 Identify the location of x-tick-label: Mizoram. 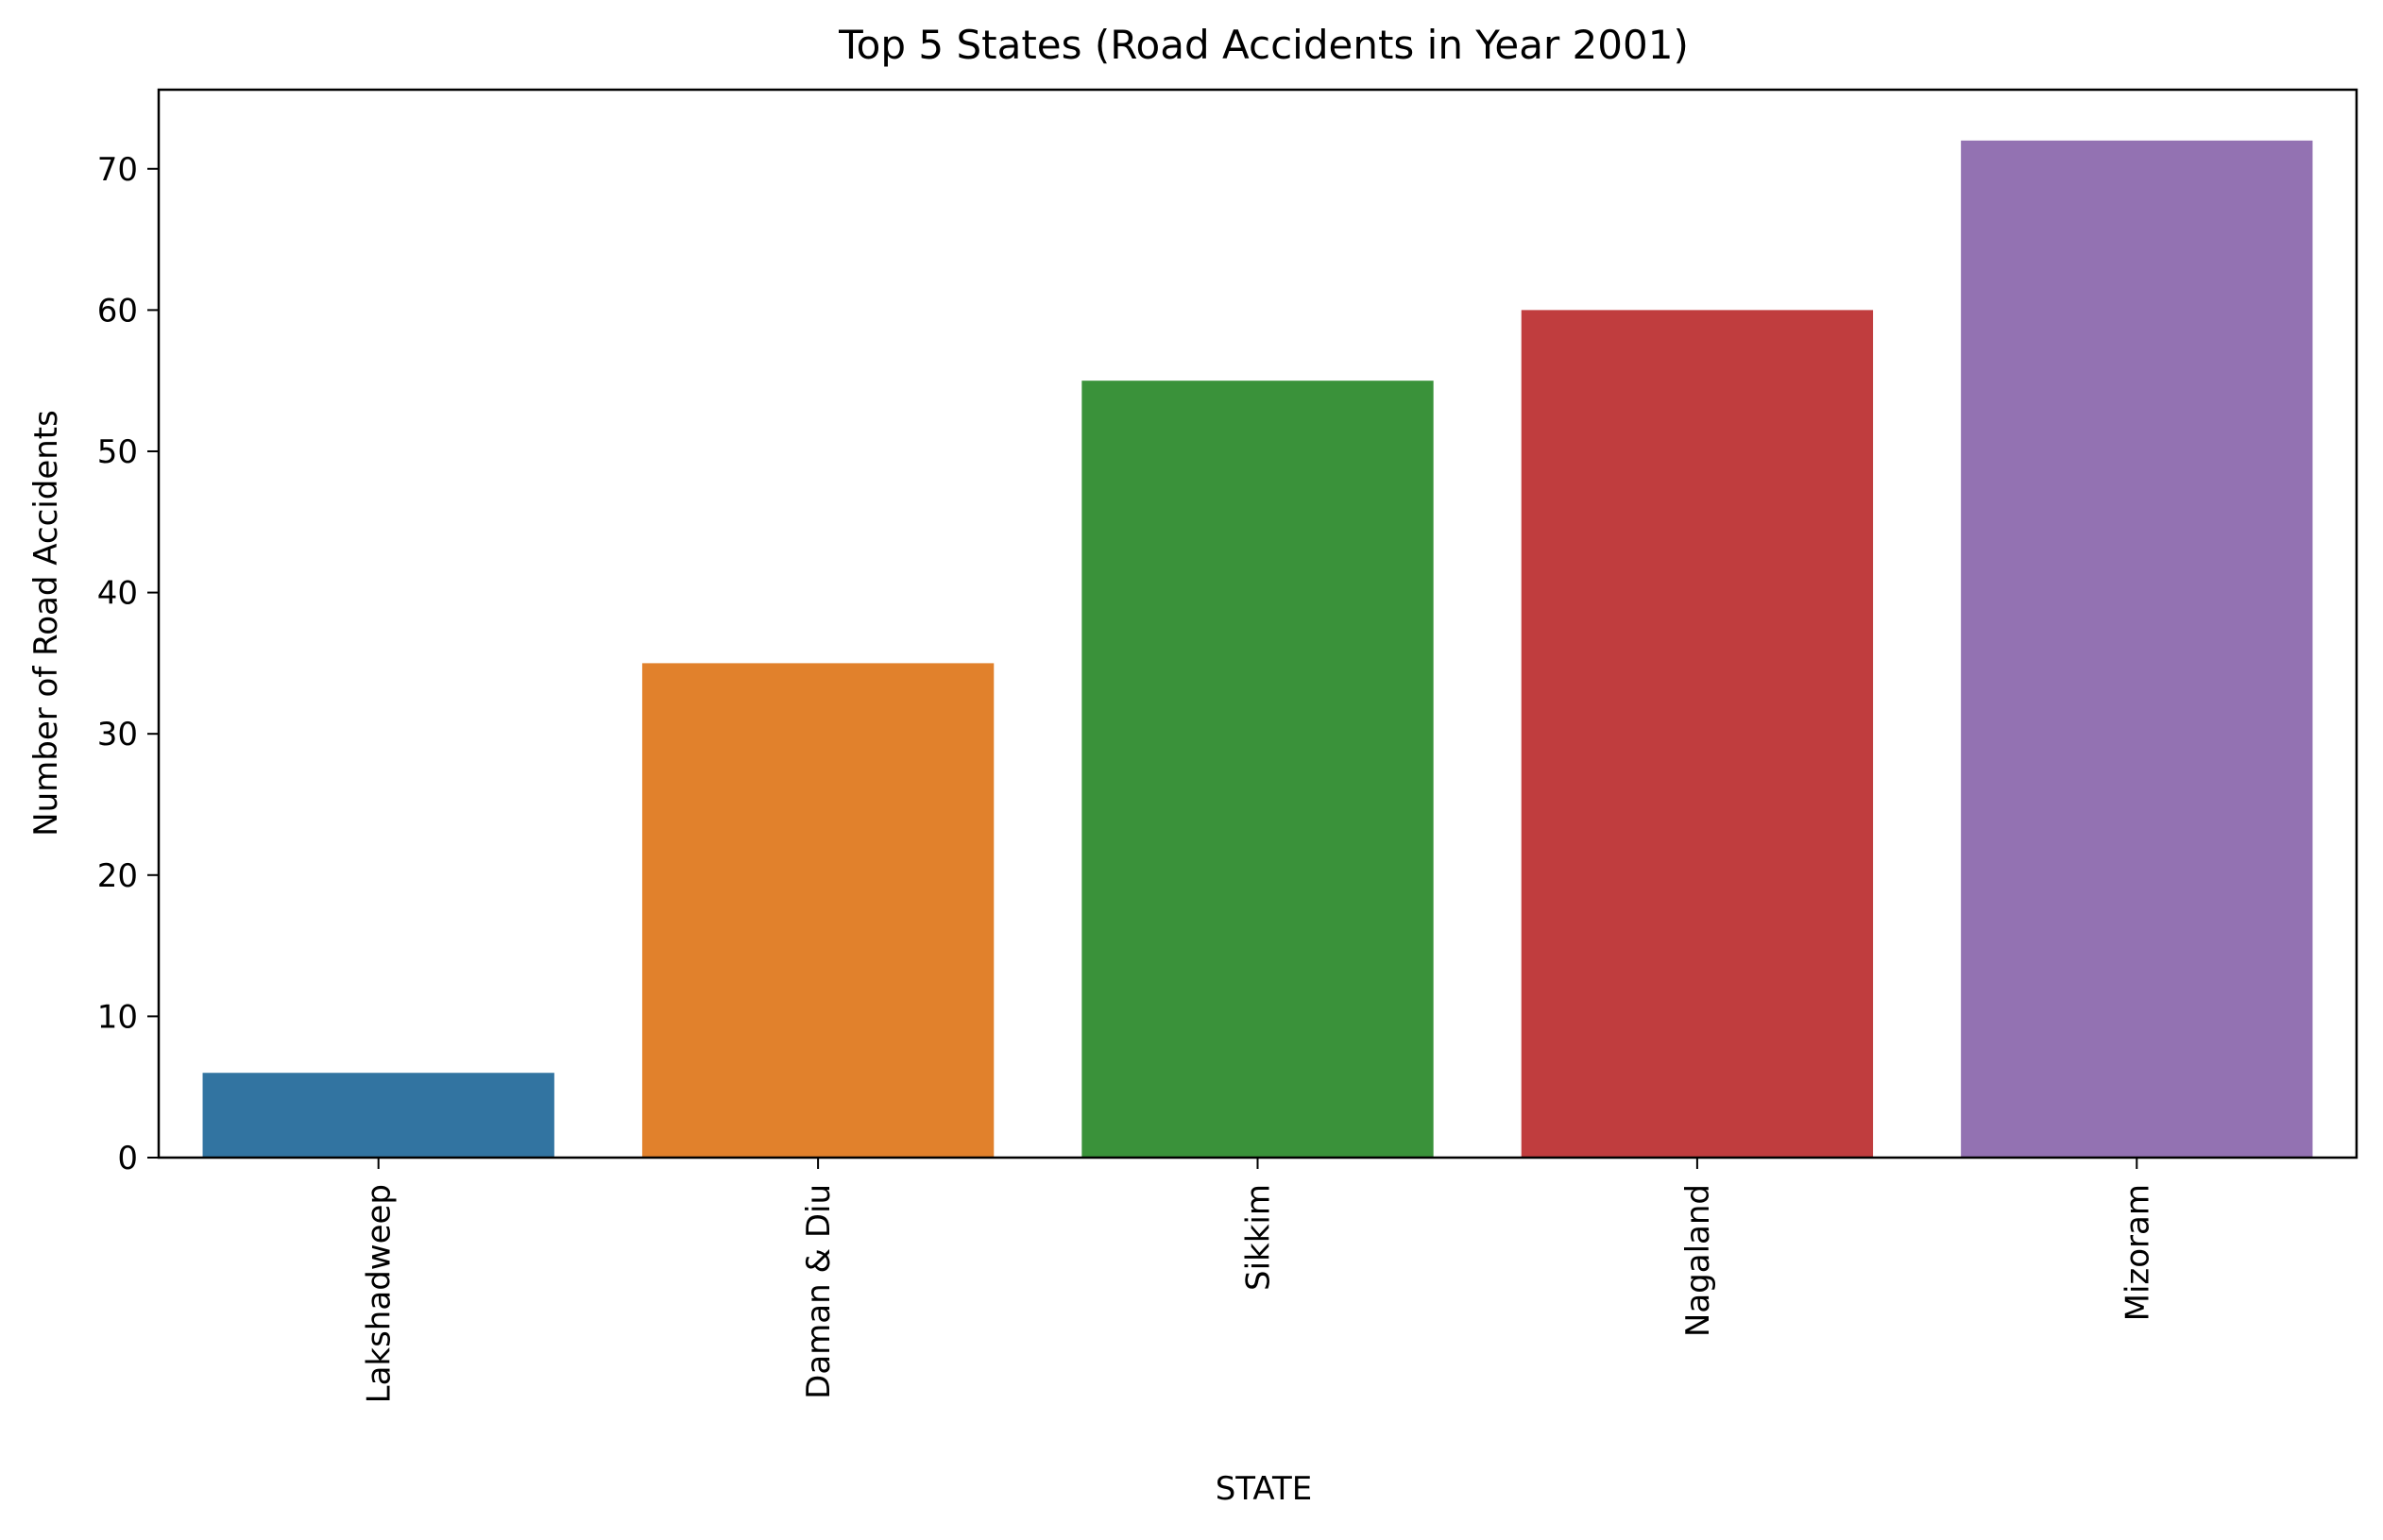
(2137, 1252).